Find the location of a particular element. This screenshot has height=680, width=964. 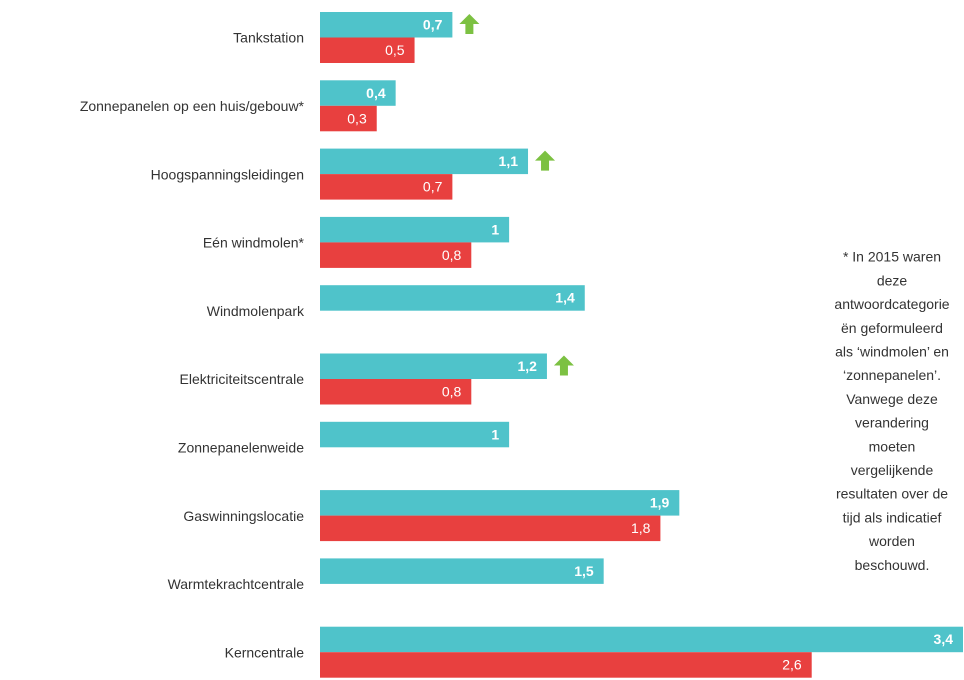

value-label: 1,1 is located at coordinates (509, 161).